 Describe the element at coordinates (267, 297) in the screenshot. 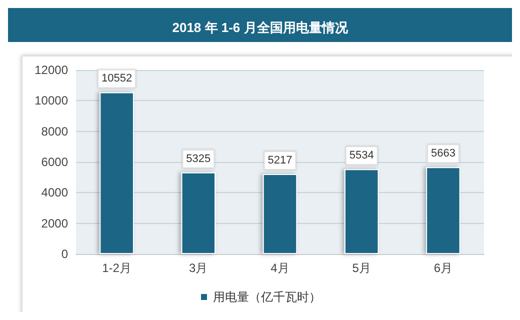

I see `legend-label: 用电量（亿千瓦时）` at that location.